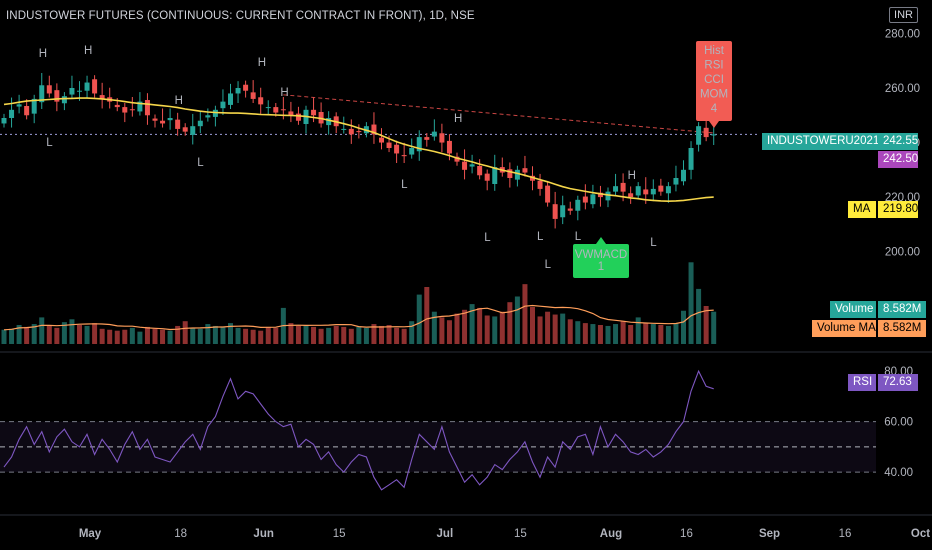 This screenshot has height=550, width=932. Describe the element at coordinates (898, 209) in the screenshot. I see `ma-value: 219.80` at that location.